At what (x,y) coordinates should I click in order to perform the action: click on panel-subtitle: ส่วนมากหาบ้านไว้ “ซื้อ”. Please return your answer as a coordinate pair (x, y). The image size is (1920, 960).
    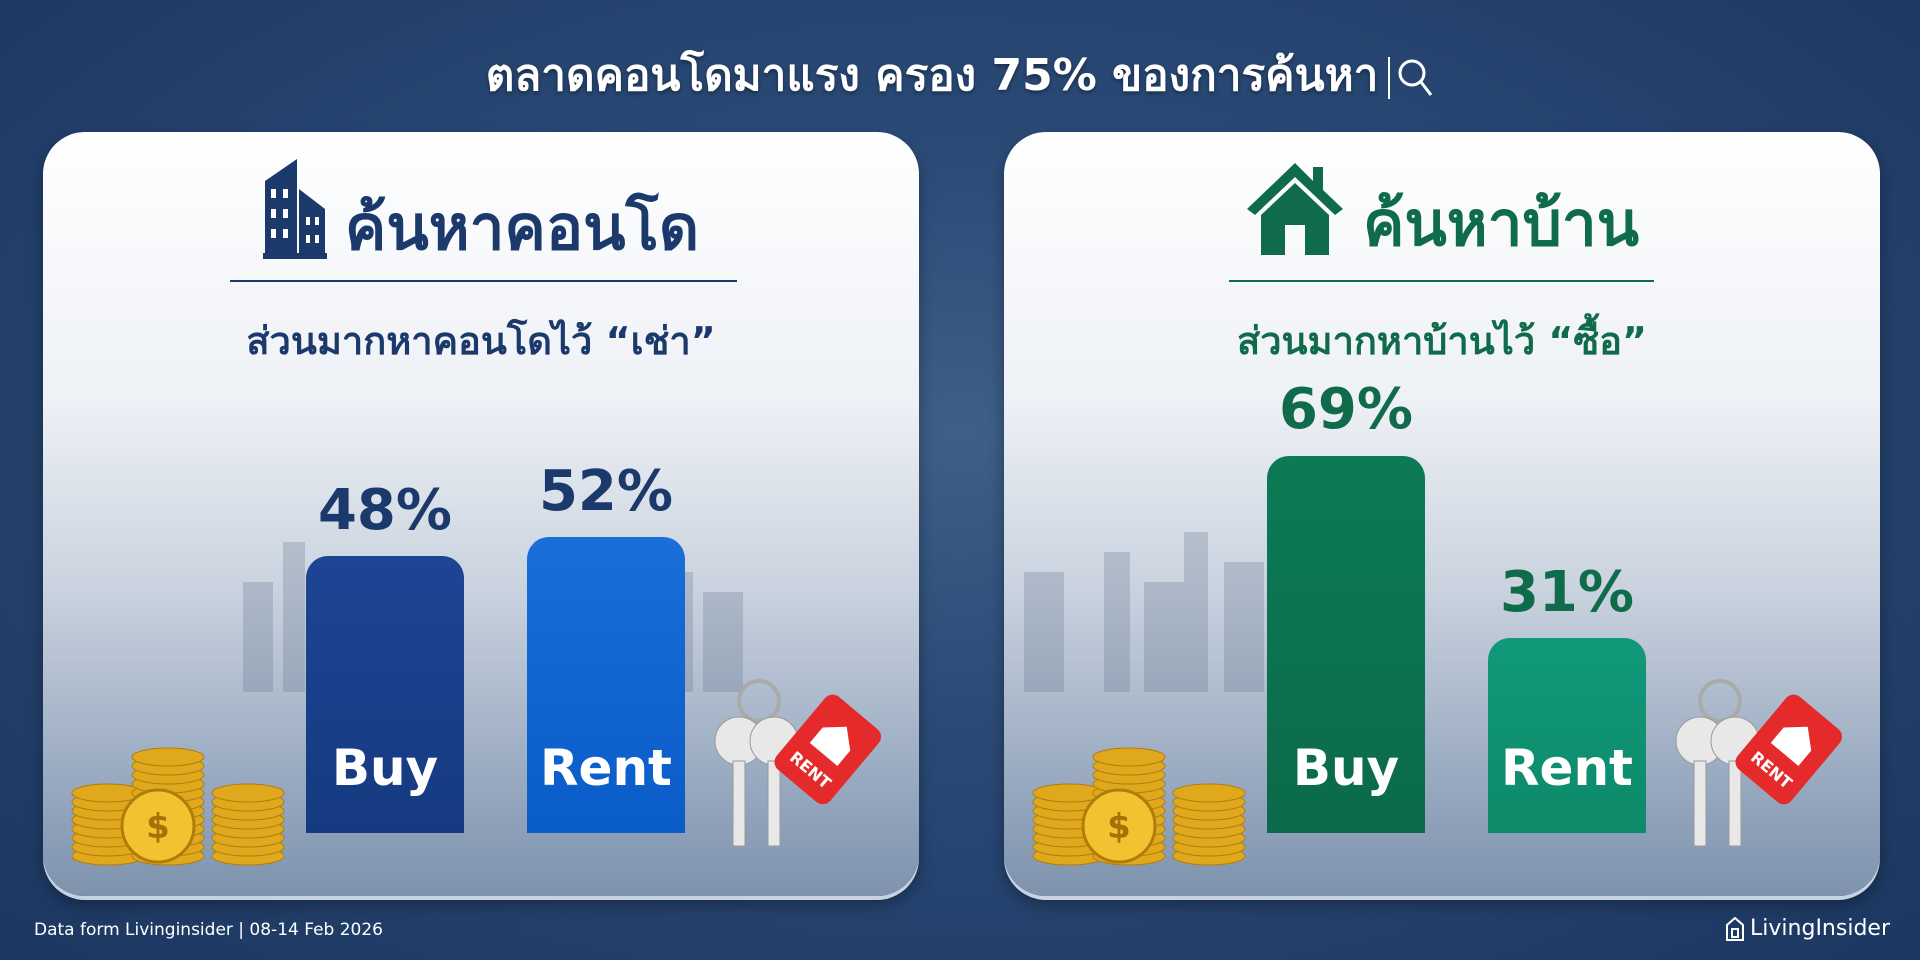
    Looking at the image, I should click on (1442, 341).